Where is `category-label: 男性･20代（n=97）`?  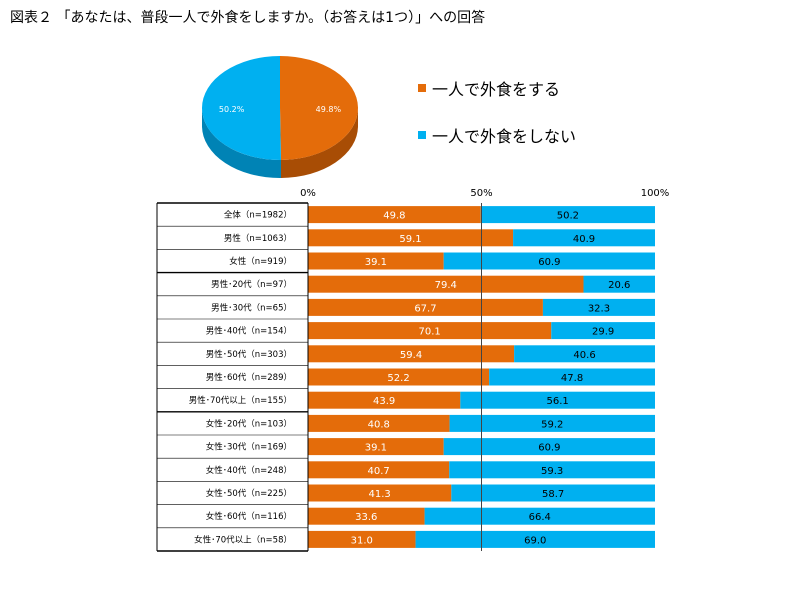
category-label: 男性･20代（n=97） is located at coordinates (251, 284).